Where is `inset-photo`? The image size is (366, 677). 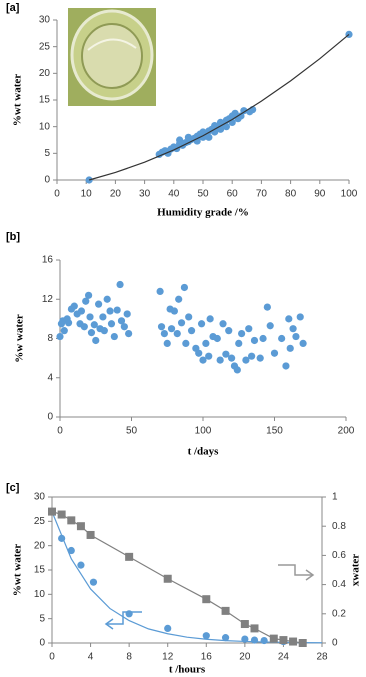 inset-photo is located at coordinates (112, 57).